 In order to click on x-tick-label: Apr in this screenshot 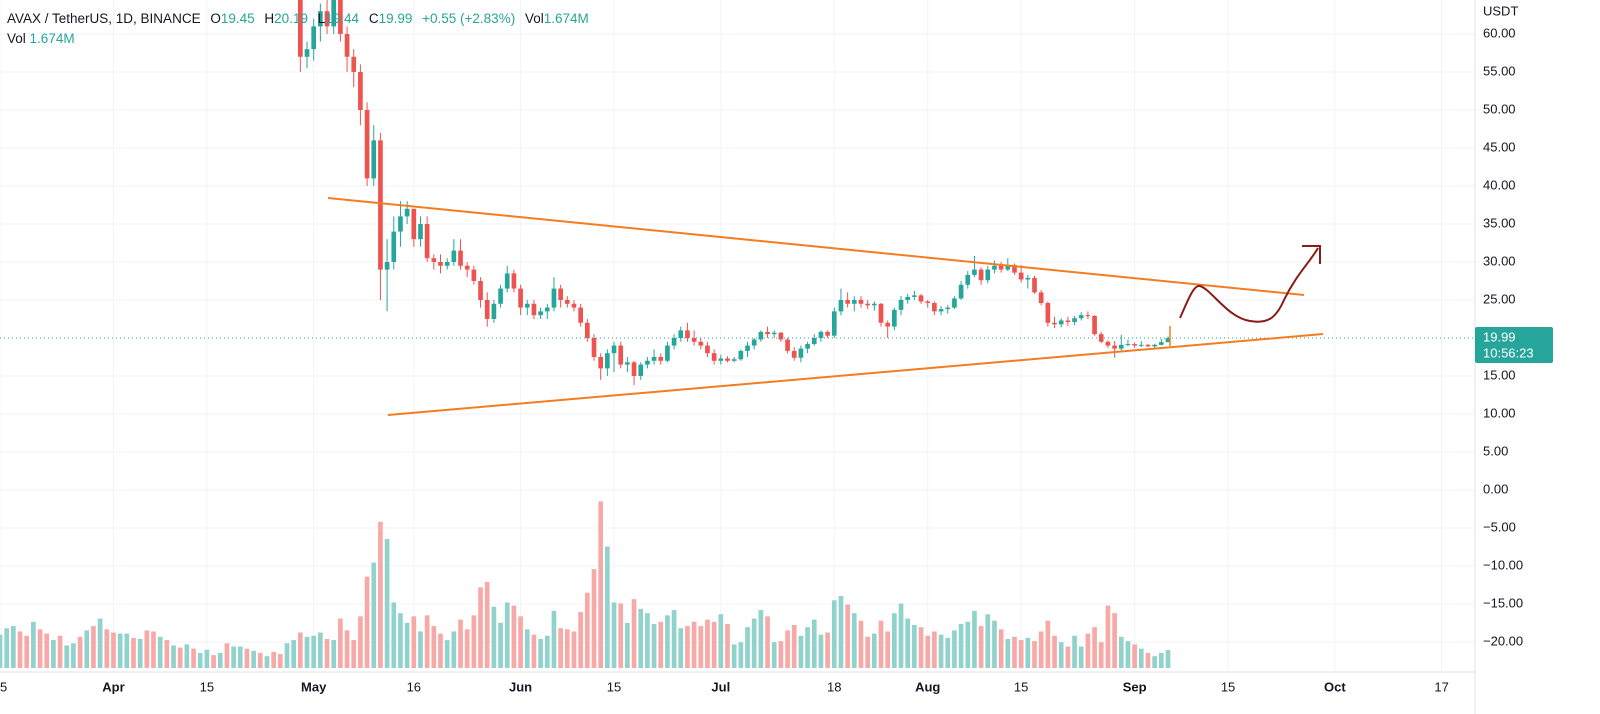, I will do `click(113, 686)`.